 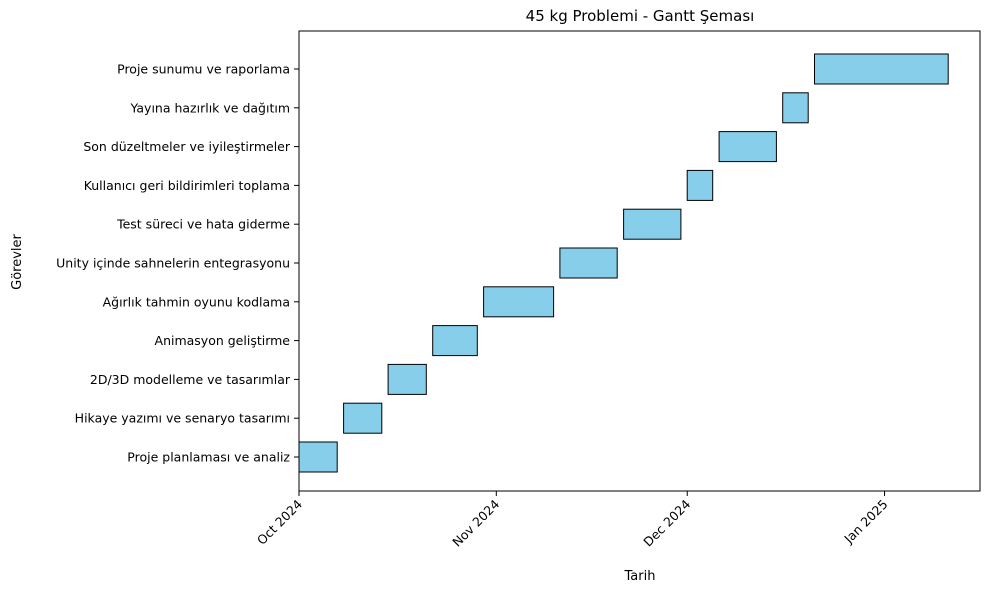 What do you see at coordinates (640, 16) in the screenshot?
I see `chart-title: 45 kg Problemi - Gantt Şeması` at bounding box center [640, 16].